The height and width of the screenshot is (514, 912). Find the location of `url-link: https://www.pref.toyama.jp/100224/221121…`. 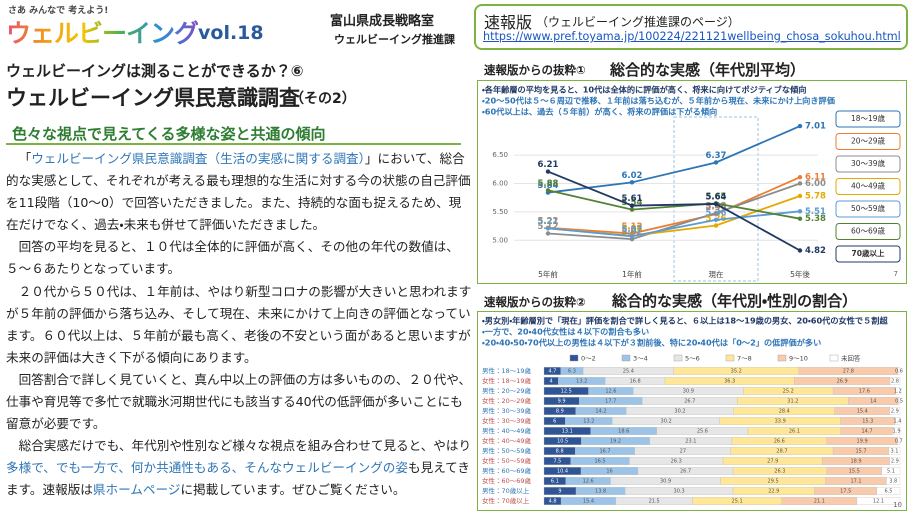

url-link: https://www.pref.toyama.jp/100224/221121… is located at coordinates (692, 36).